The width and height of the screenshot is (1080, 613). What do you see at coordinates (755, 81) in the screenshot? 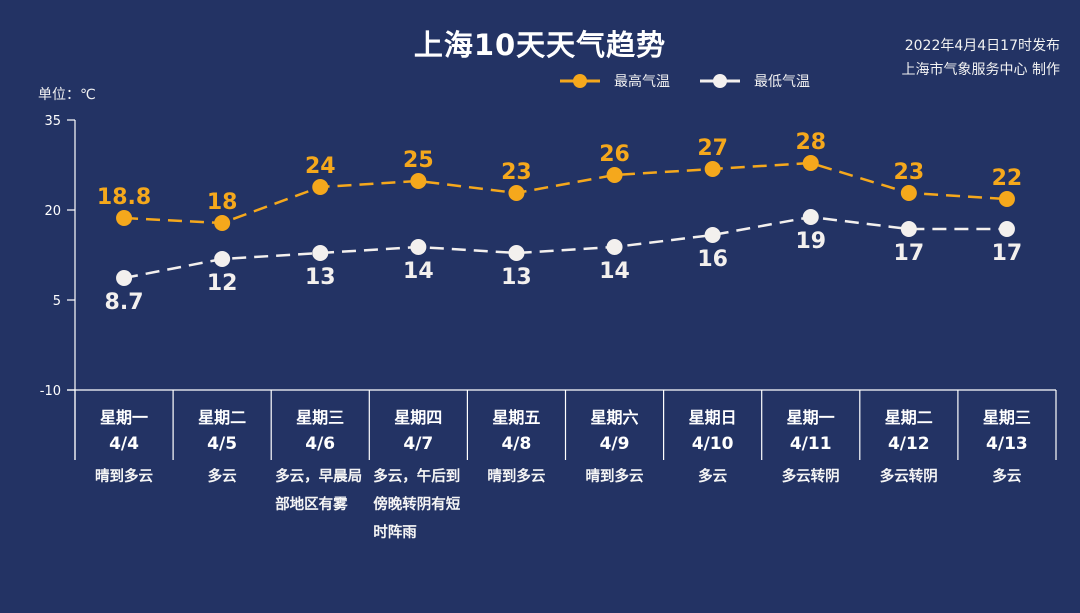
I see `legend-item-low: 最低气温` at bounding box center [755, 81].